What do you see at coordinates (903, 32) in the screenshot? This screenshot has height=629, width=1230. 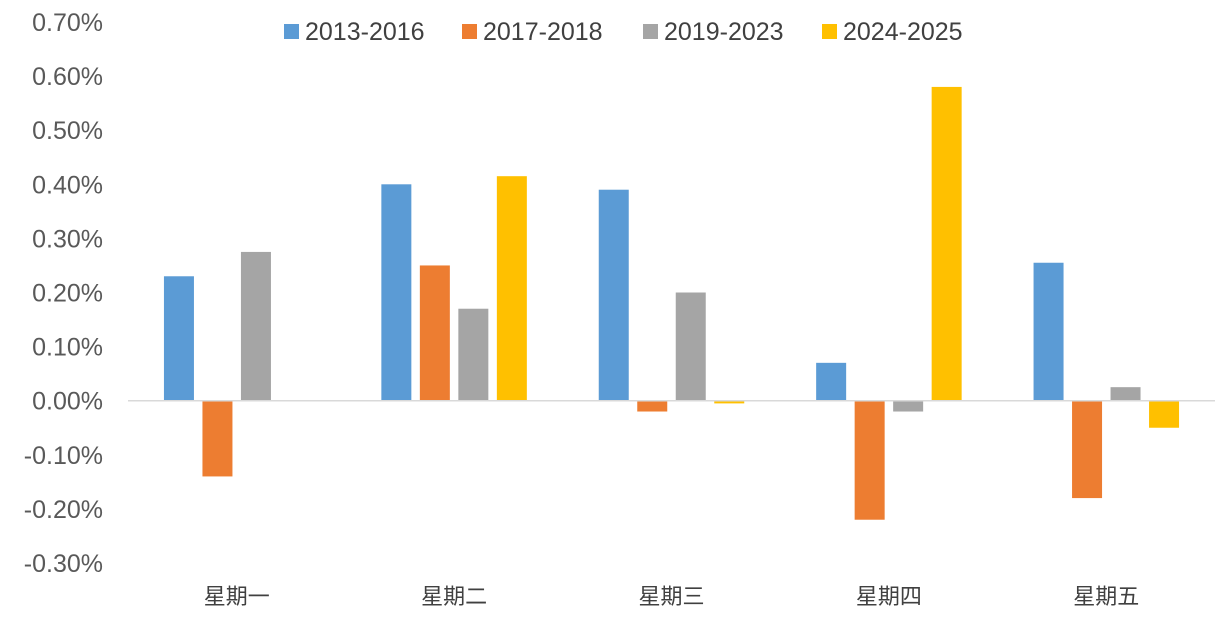 I see `legend-label: 2024-2025` at bounding box center [903, 32].